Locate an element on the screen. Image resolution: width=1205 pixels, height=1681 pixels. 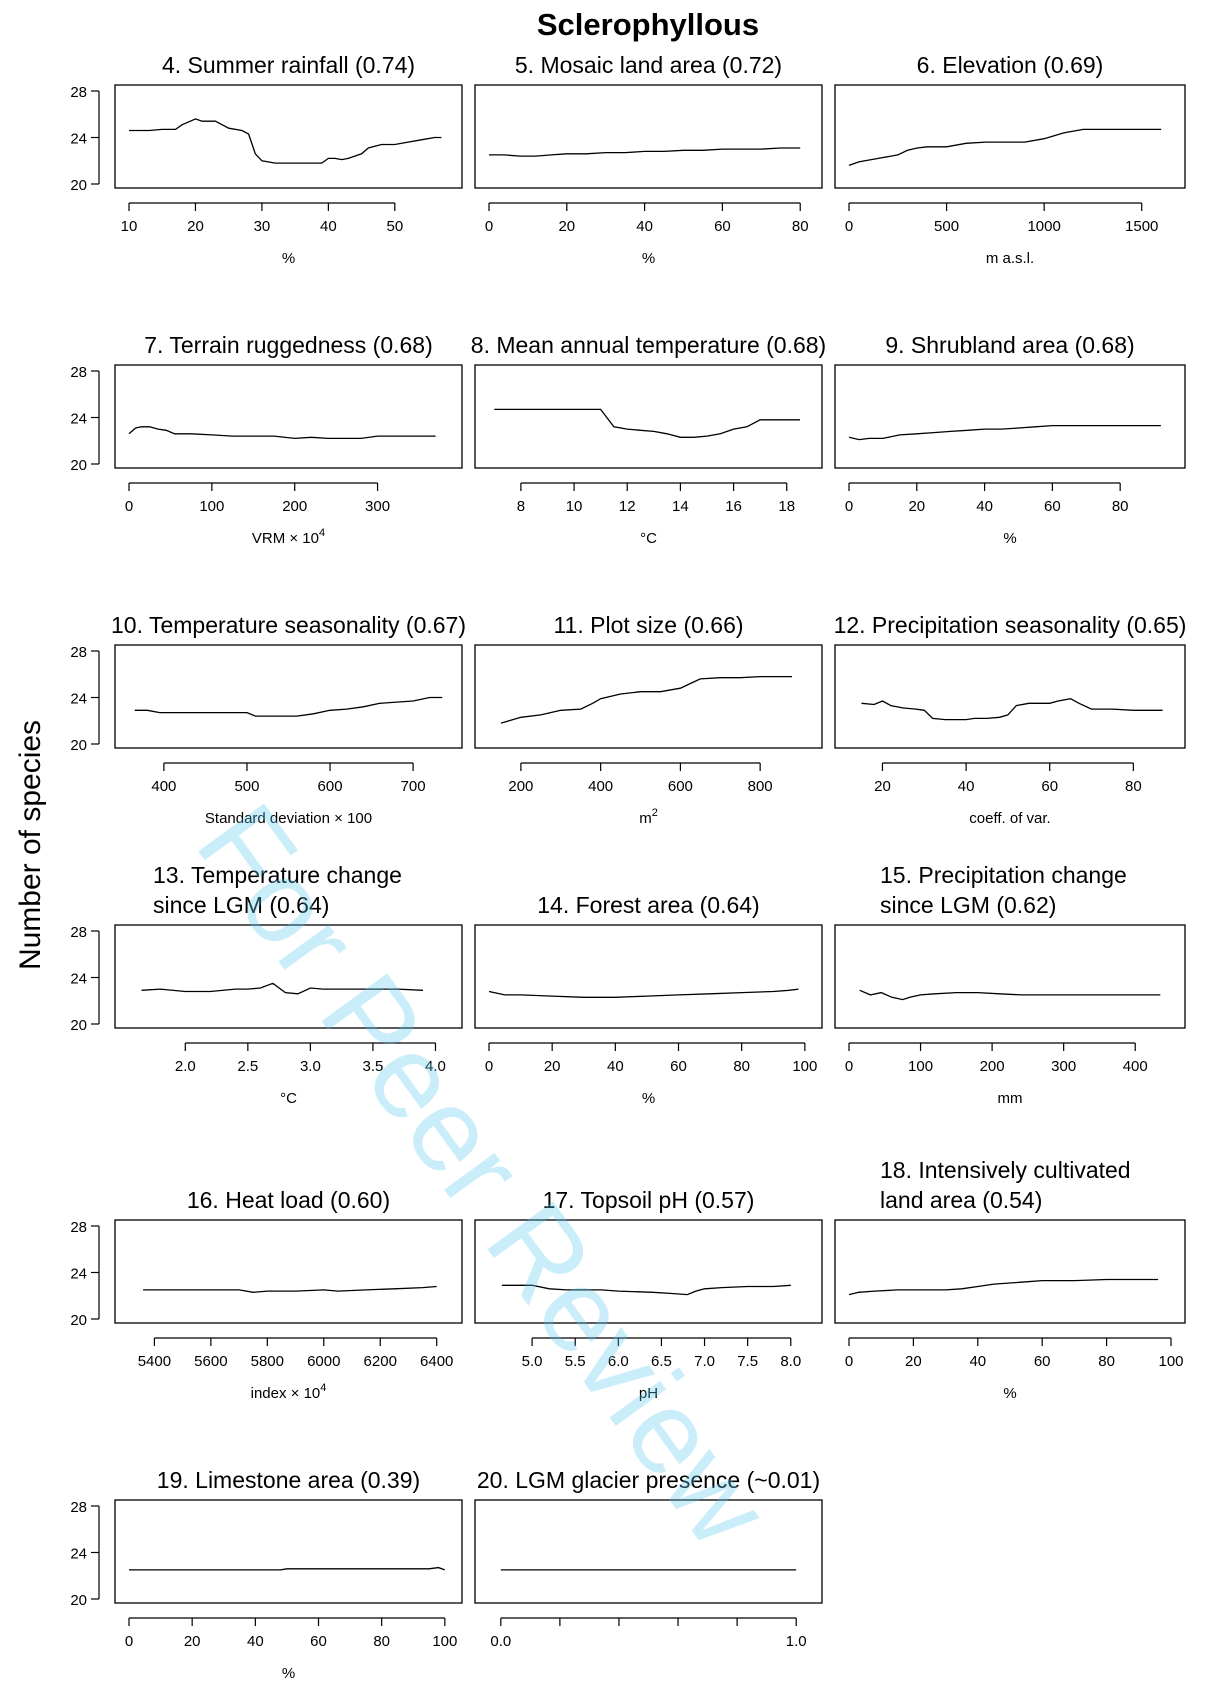
x-tick-label: 500 is located at coordinates (946, 226).